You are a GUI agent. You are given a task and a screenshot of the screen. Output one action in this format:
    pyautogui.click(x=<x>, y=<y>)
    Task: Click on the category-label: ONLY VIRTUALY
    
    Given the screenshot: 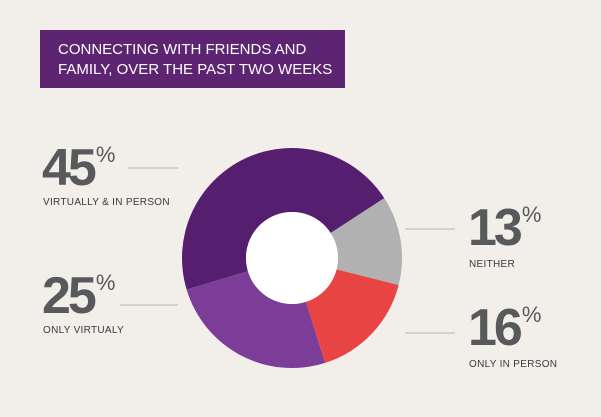 What is the action you would take?
    pyautogui.click(x=83, y=330)
    